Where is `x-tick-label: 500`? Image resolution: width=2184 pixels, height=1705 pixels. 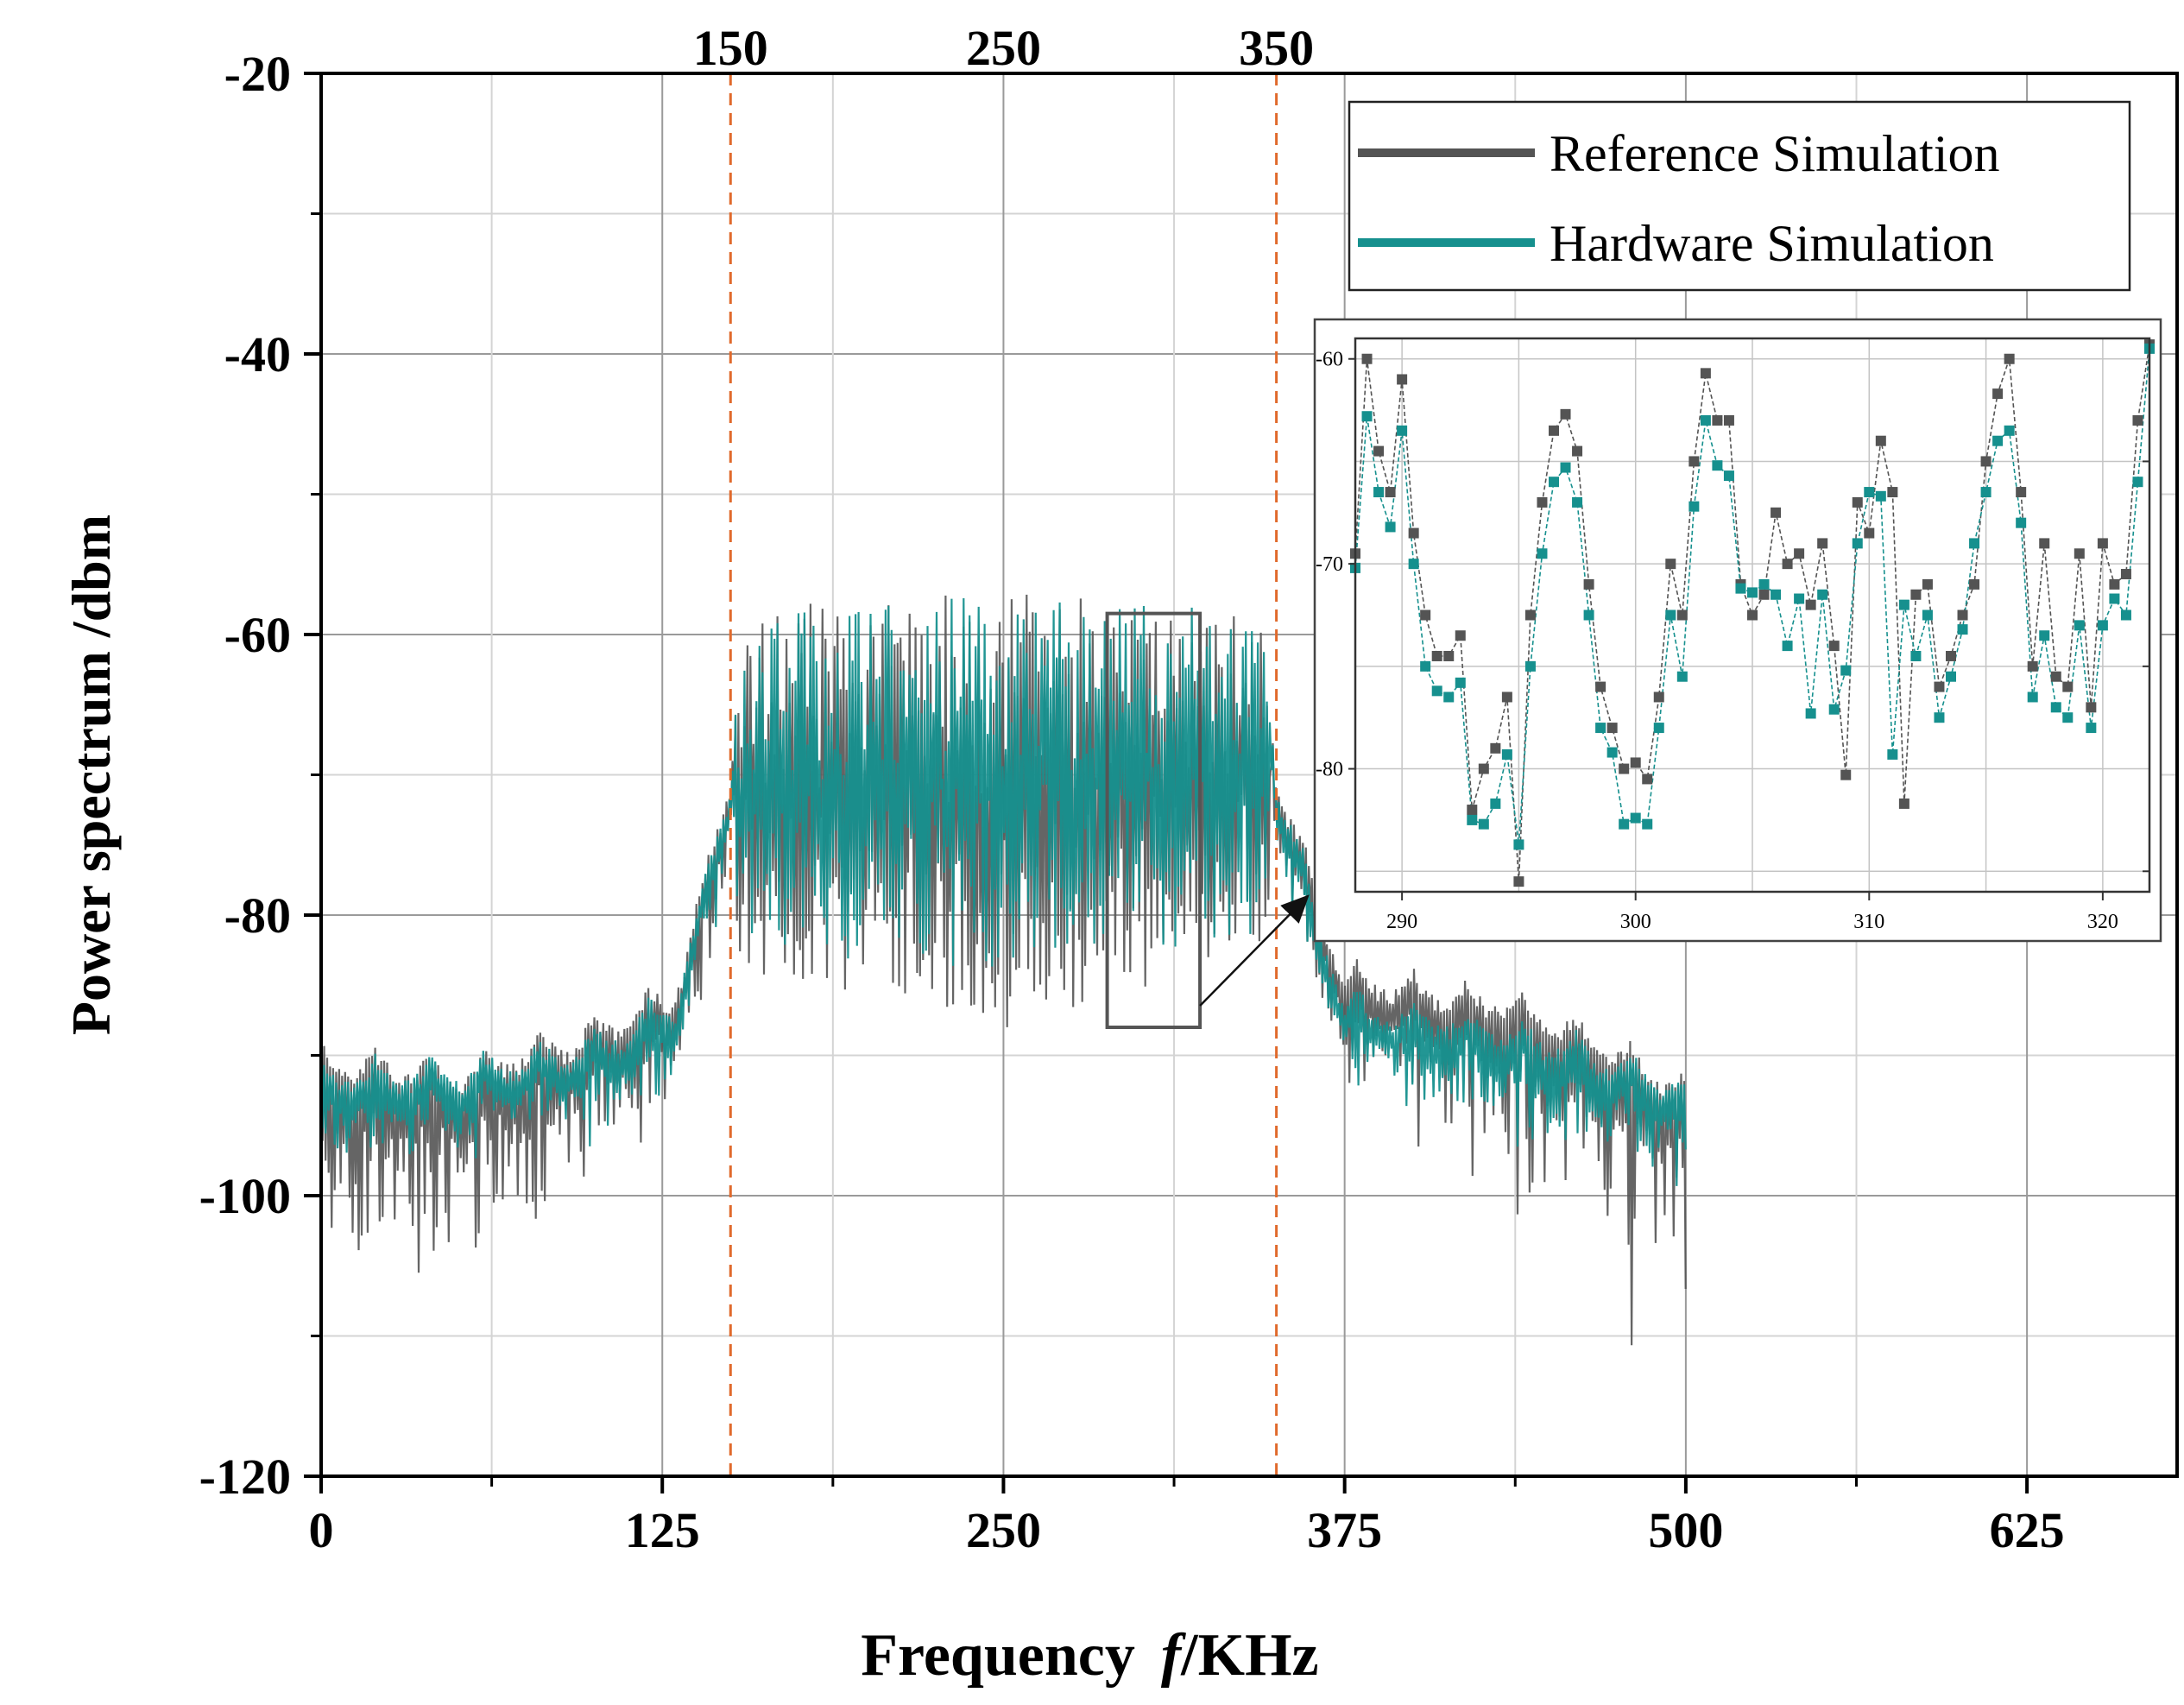 x-tick-label: 500 is located at coordinates (1685, 1530).